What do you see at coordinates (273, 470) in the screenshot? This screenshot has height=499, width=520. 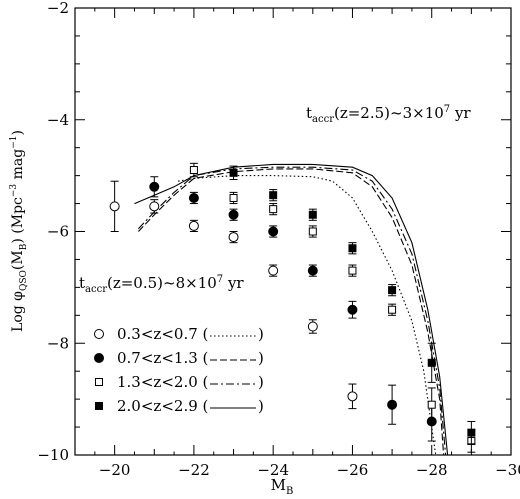 I see `x-tick-label: −24` at bounding box center [273, 470].